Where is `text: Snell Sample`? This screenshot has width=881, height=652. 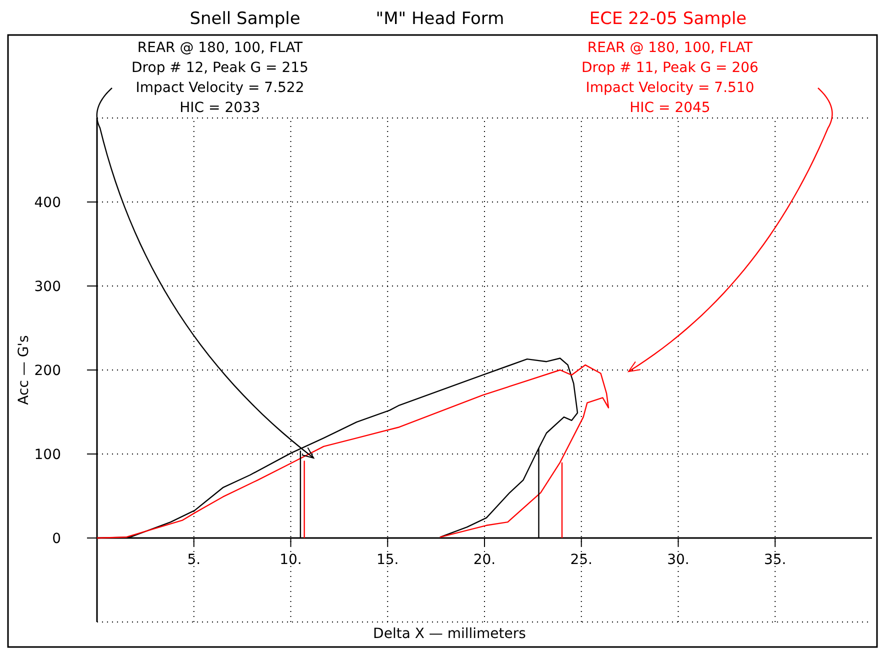 text: Snell Sample is located at coordinates (245, 19).